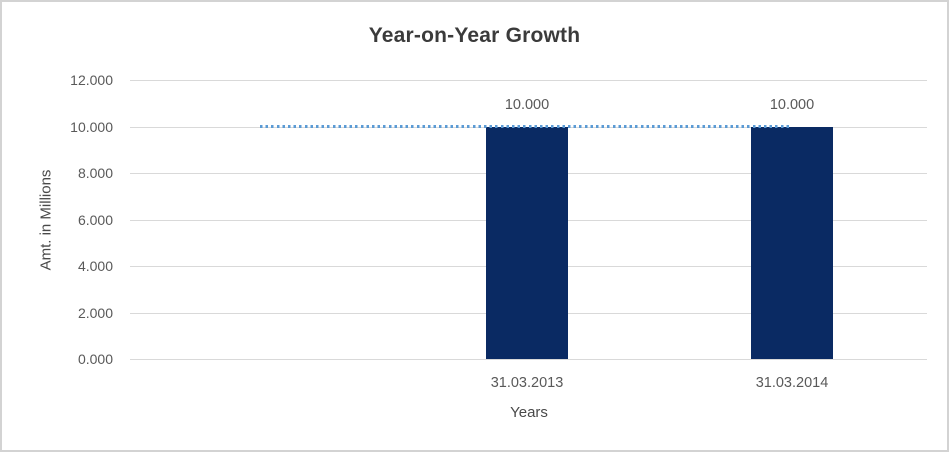 The width and height of the screenshot is (949, 452). What do you see at coordinates (527, 383) in the screenshot?
I see `x-tick-label: 31.03.2013` at bounding box center [527, 383].